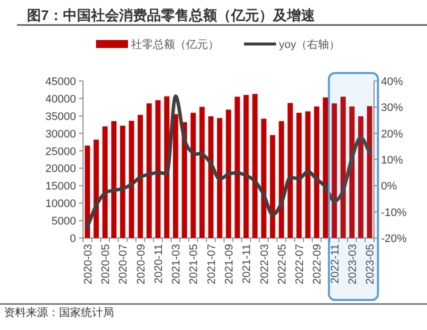 This screenshot has width=427, height=330. What do you see at coordinates (106, 264) in the screenshot?
I see `x-tick-label: 2020-05` at bounding box center [106, 264].